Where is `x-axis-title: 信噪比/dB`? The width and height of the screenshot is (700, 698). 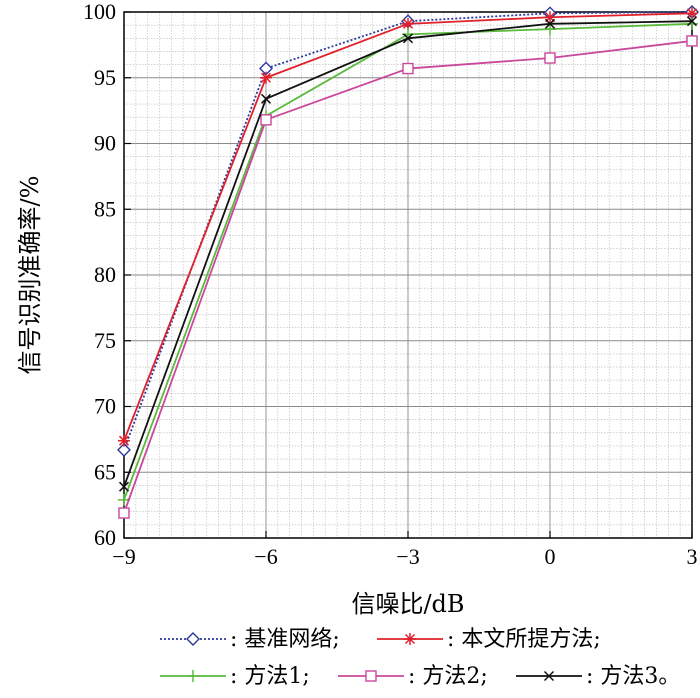
x-axis-title: 信噪比/dB is located at coordinates (407, 604).